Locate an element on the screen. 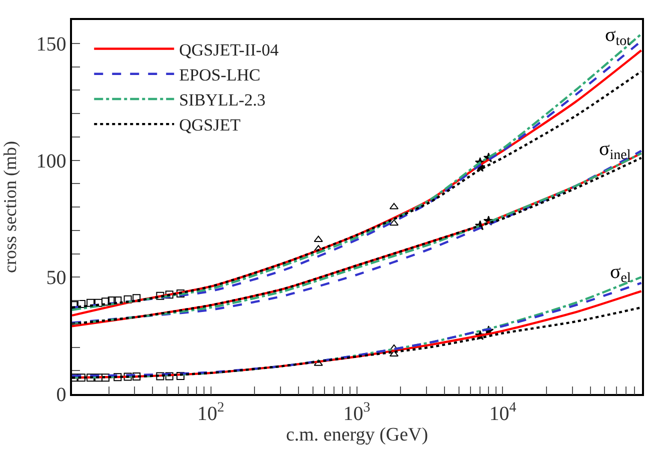  x-axis-title: c.m. energy (GeV) is located at coordinates (357, 435).